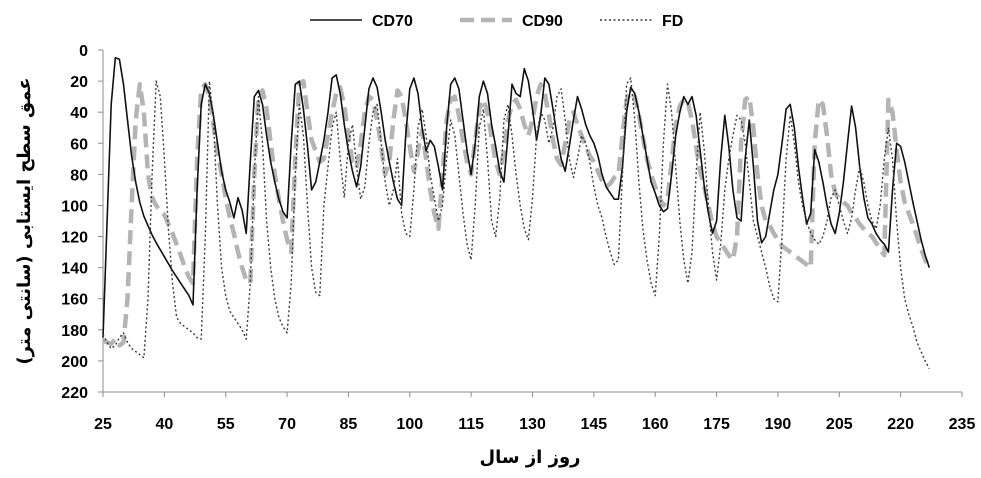 Image resolution: width=981 pixels, height=478 pixels. Describe the element at coordinates (529, 457) in the screenshot. I see `x-axis-title: روز از سال` at that location.